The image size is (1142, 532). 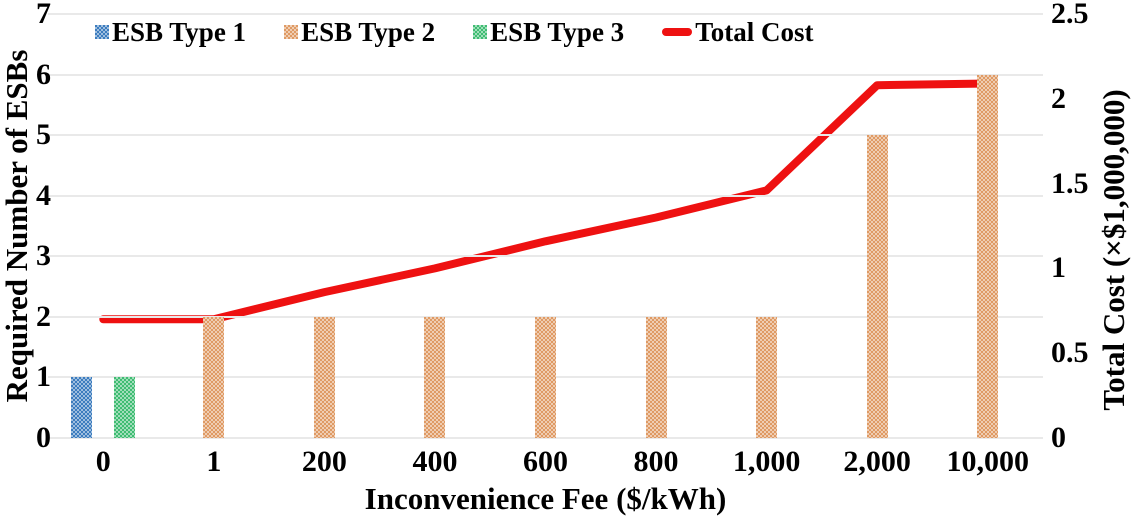 What do you see at coordinates (43, 135) in the screenshot?
I see `y-tick-label-left: 5` at bounding box center [43, 135].